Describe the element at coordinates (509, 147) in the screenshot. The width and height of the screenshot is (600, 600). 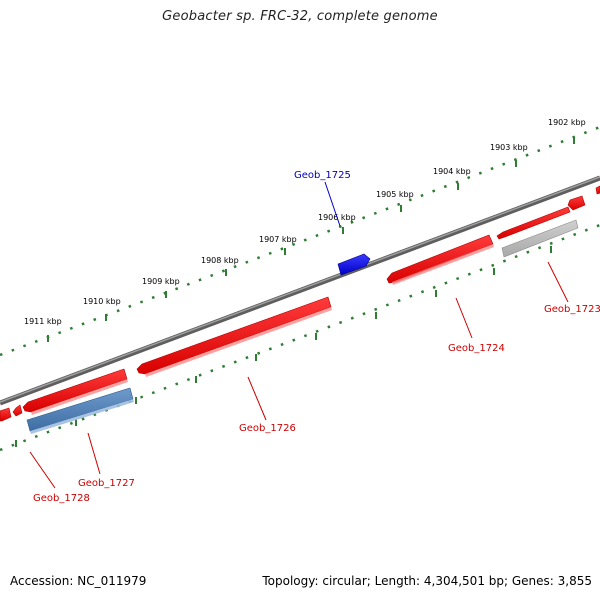
I see `scale-label: 1903 kbp` at that location.